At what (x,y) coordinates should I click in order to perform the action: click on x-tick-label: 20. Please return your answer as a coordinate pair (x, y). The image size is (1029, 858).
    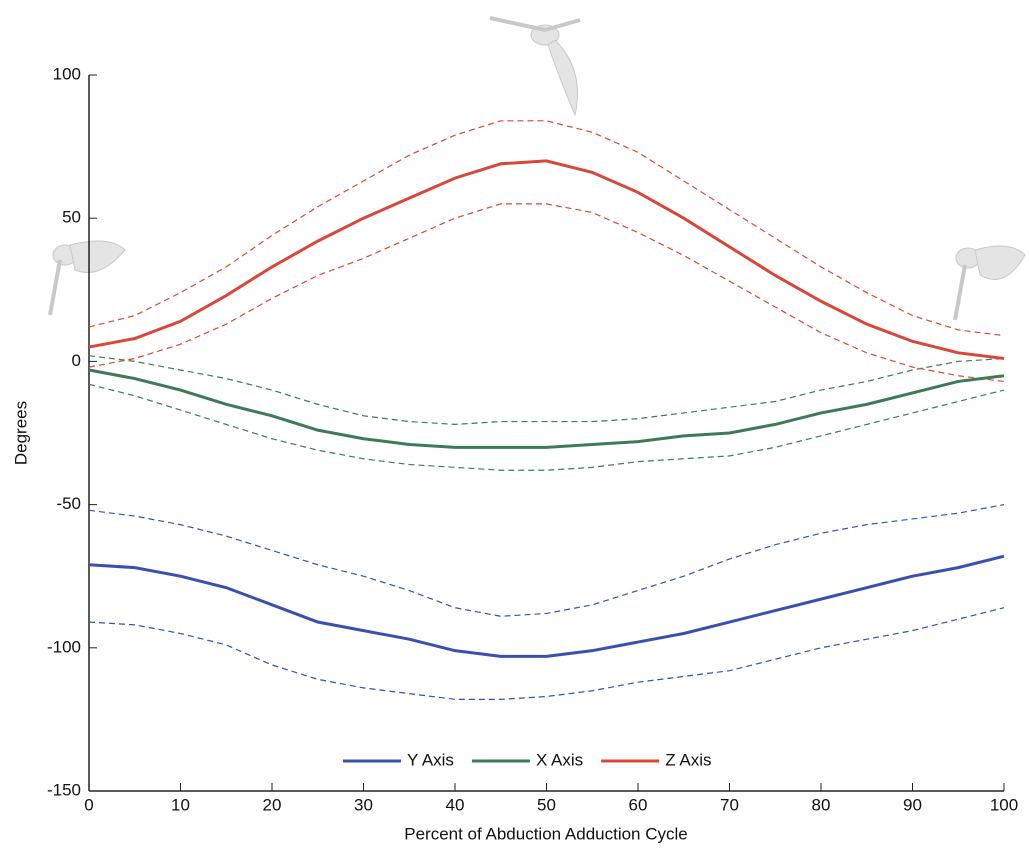
    Looking at the image, I should click on (272, 804).